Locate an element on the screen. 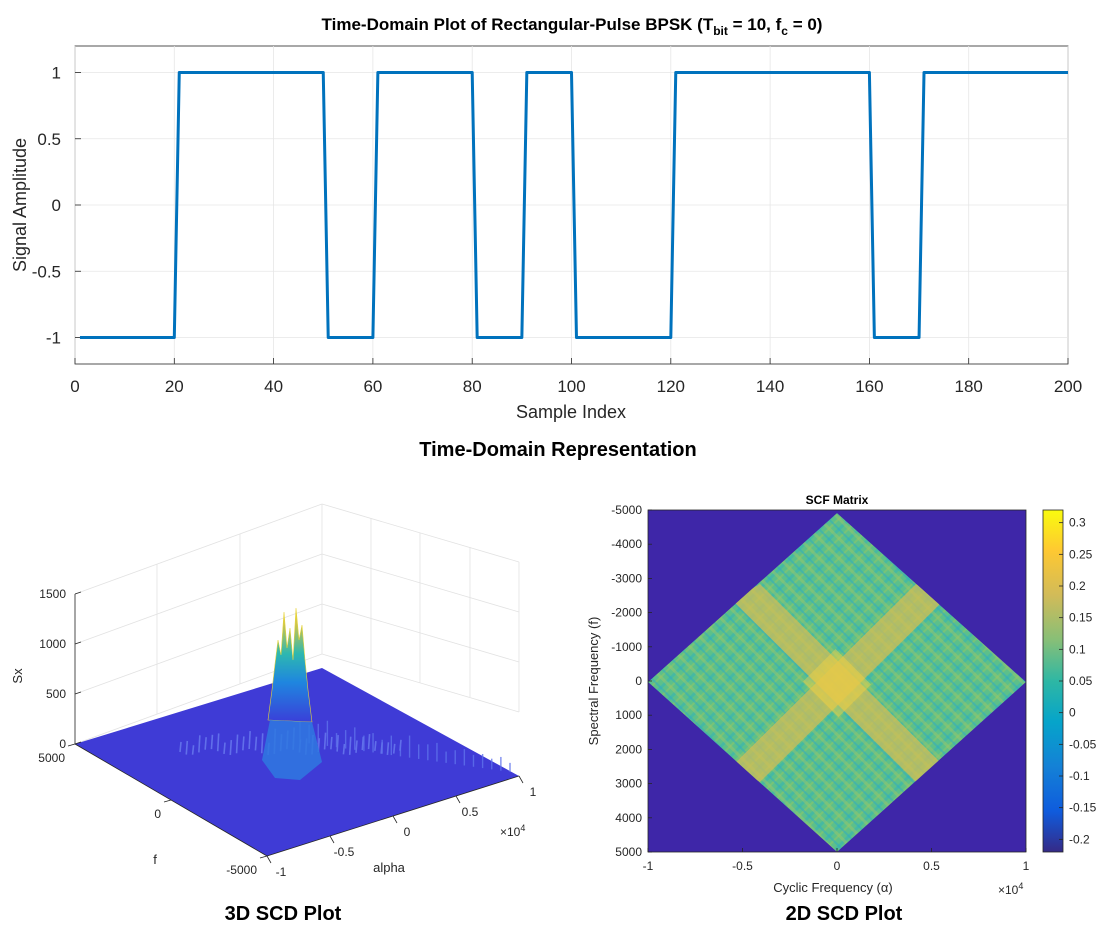 This screenshot has height=934, width=1106. y-tick-label: 5000 is located at coordinates (628, 852).